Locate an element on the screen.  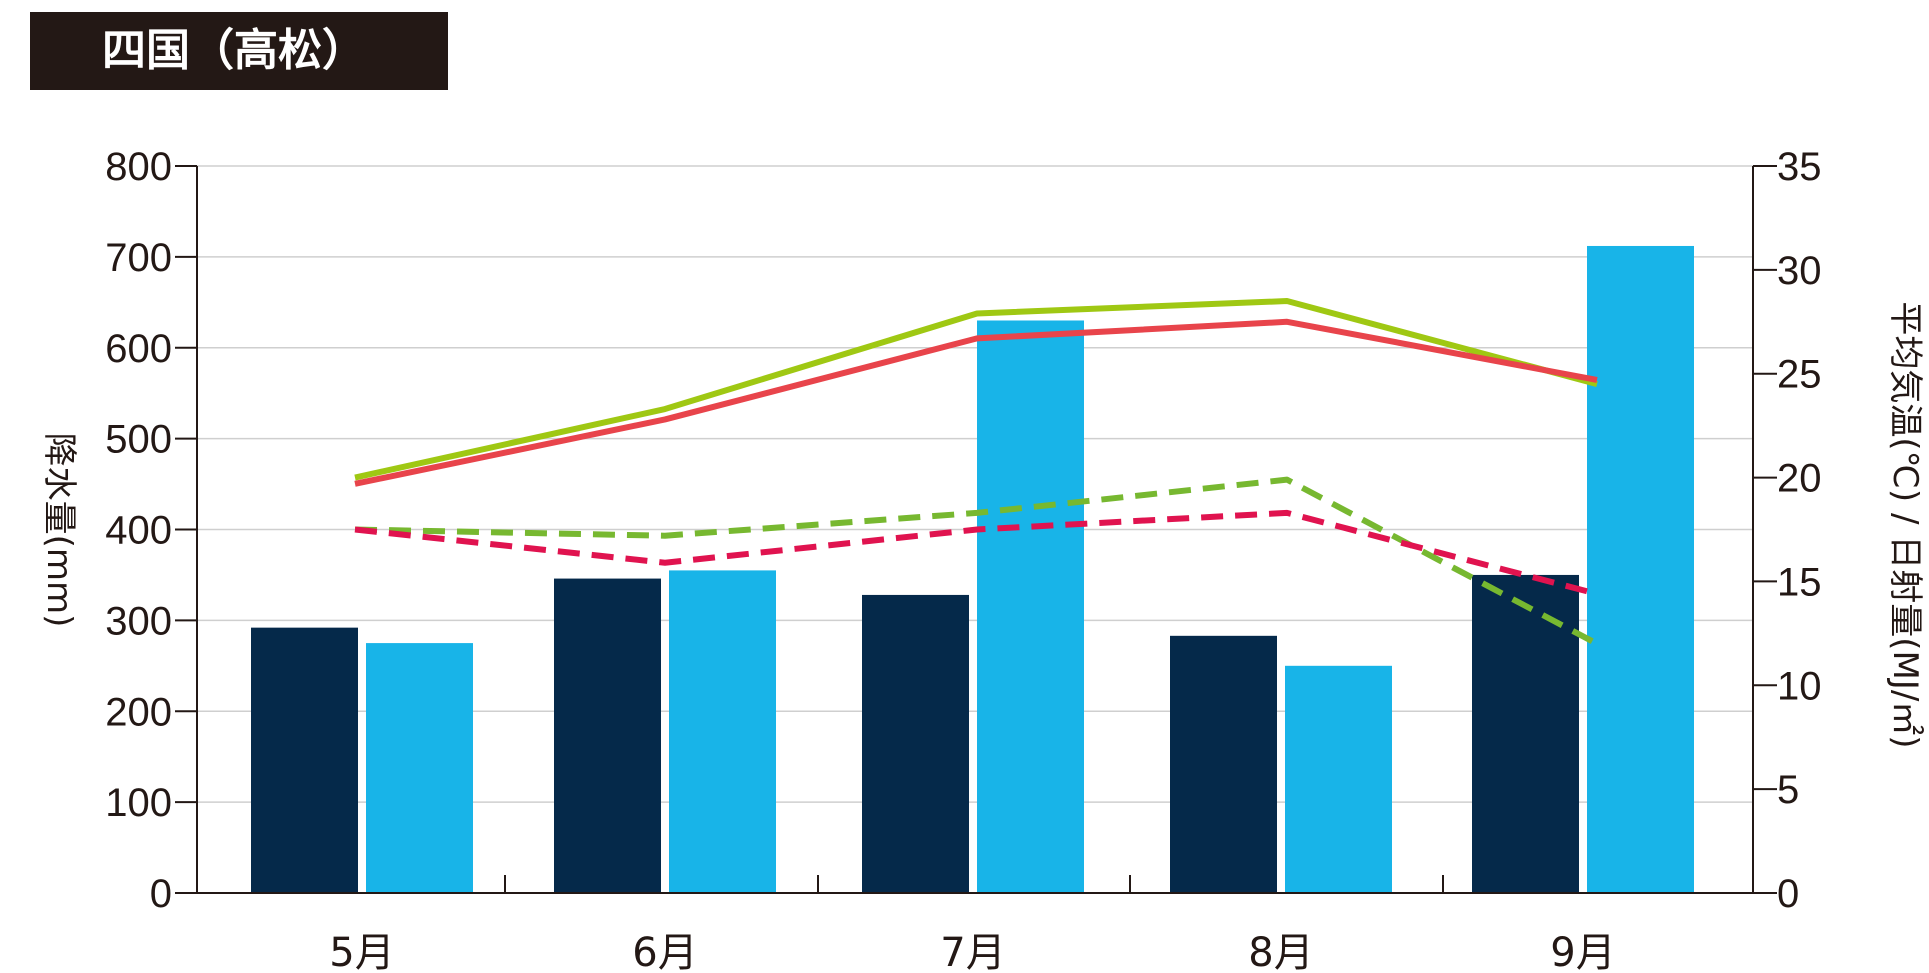
x-tick-label: 8月 is located at coordinates (1280, 951).